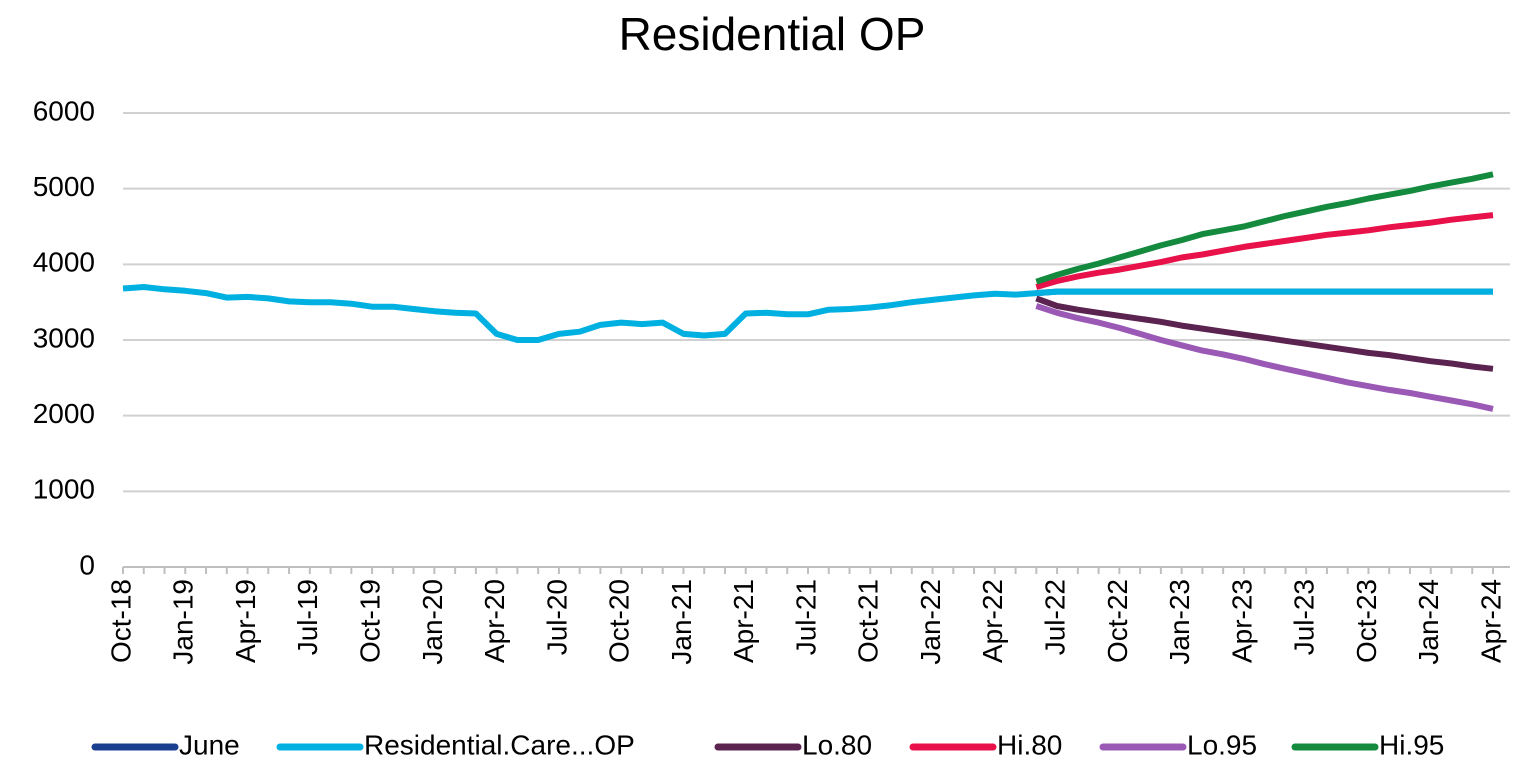 This screenshot has height=772, width=1525. What do you see at coordinates (681, 622) in the screenshot?
I see `x-tick-label: Jan-21` at bounding box center [681, 622].